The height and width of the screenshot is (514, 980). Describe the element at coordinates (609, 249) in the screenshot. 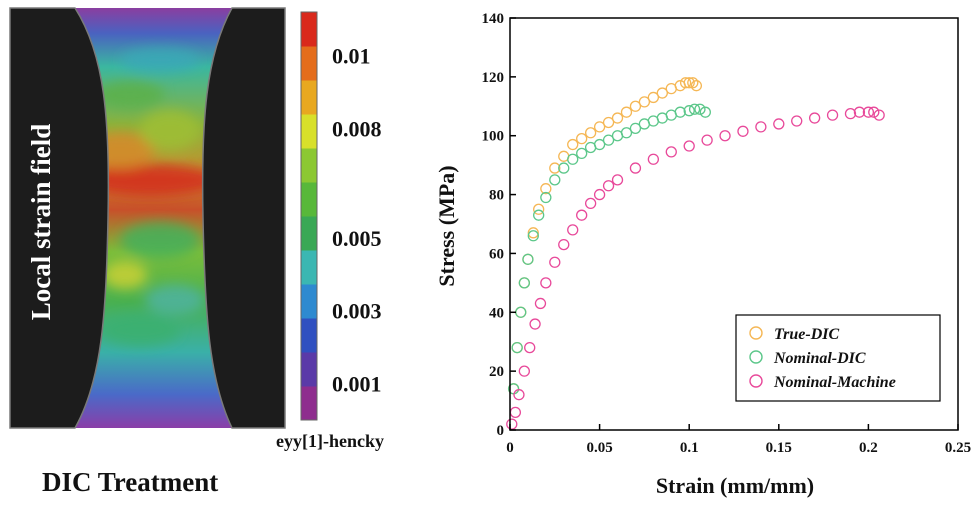

I see `series-nominal-dic` at that location.